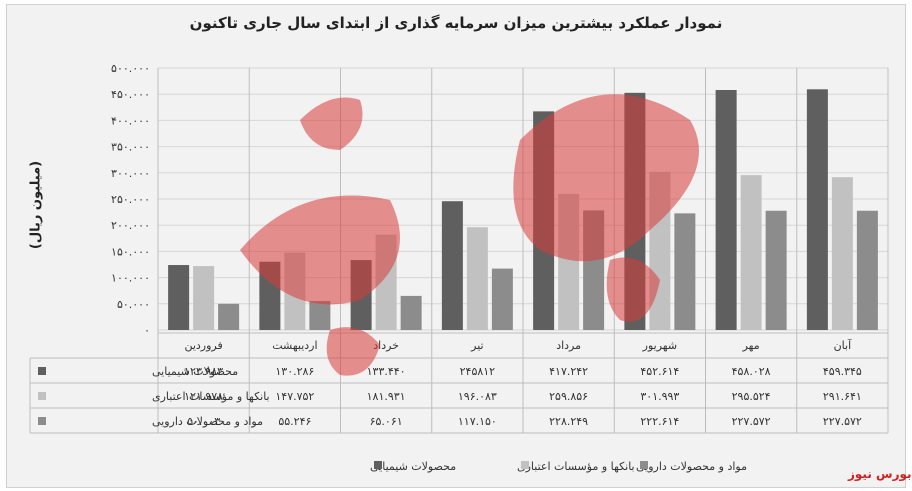 This screenshot has width=912, height=491. Describe the element at coordinates (130, 147) in the screenshot. I see `y-tick-label: ۳۵۰.۰۰۰` at that location.